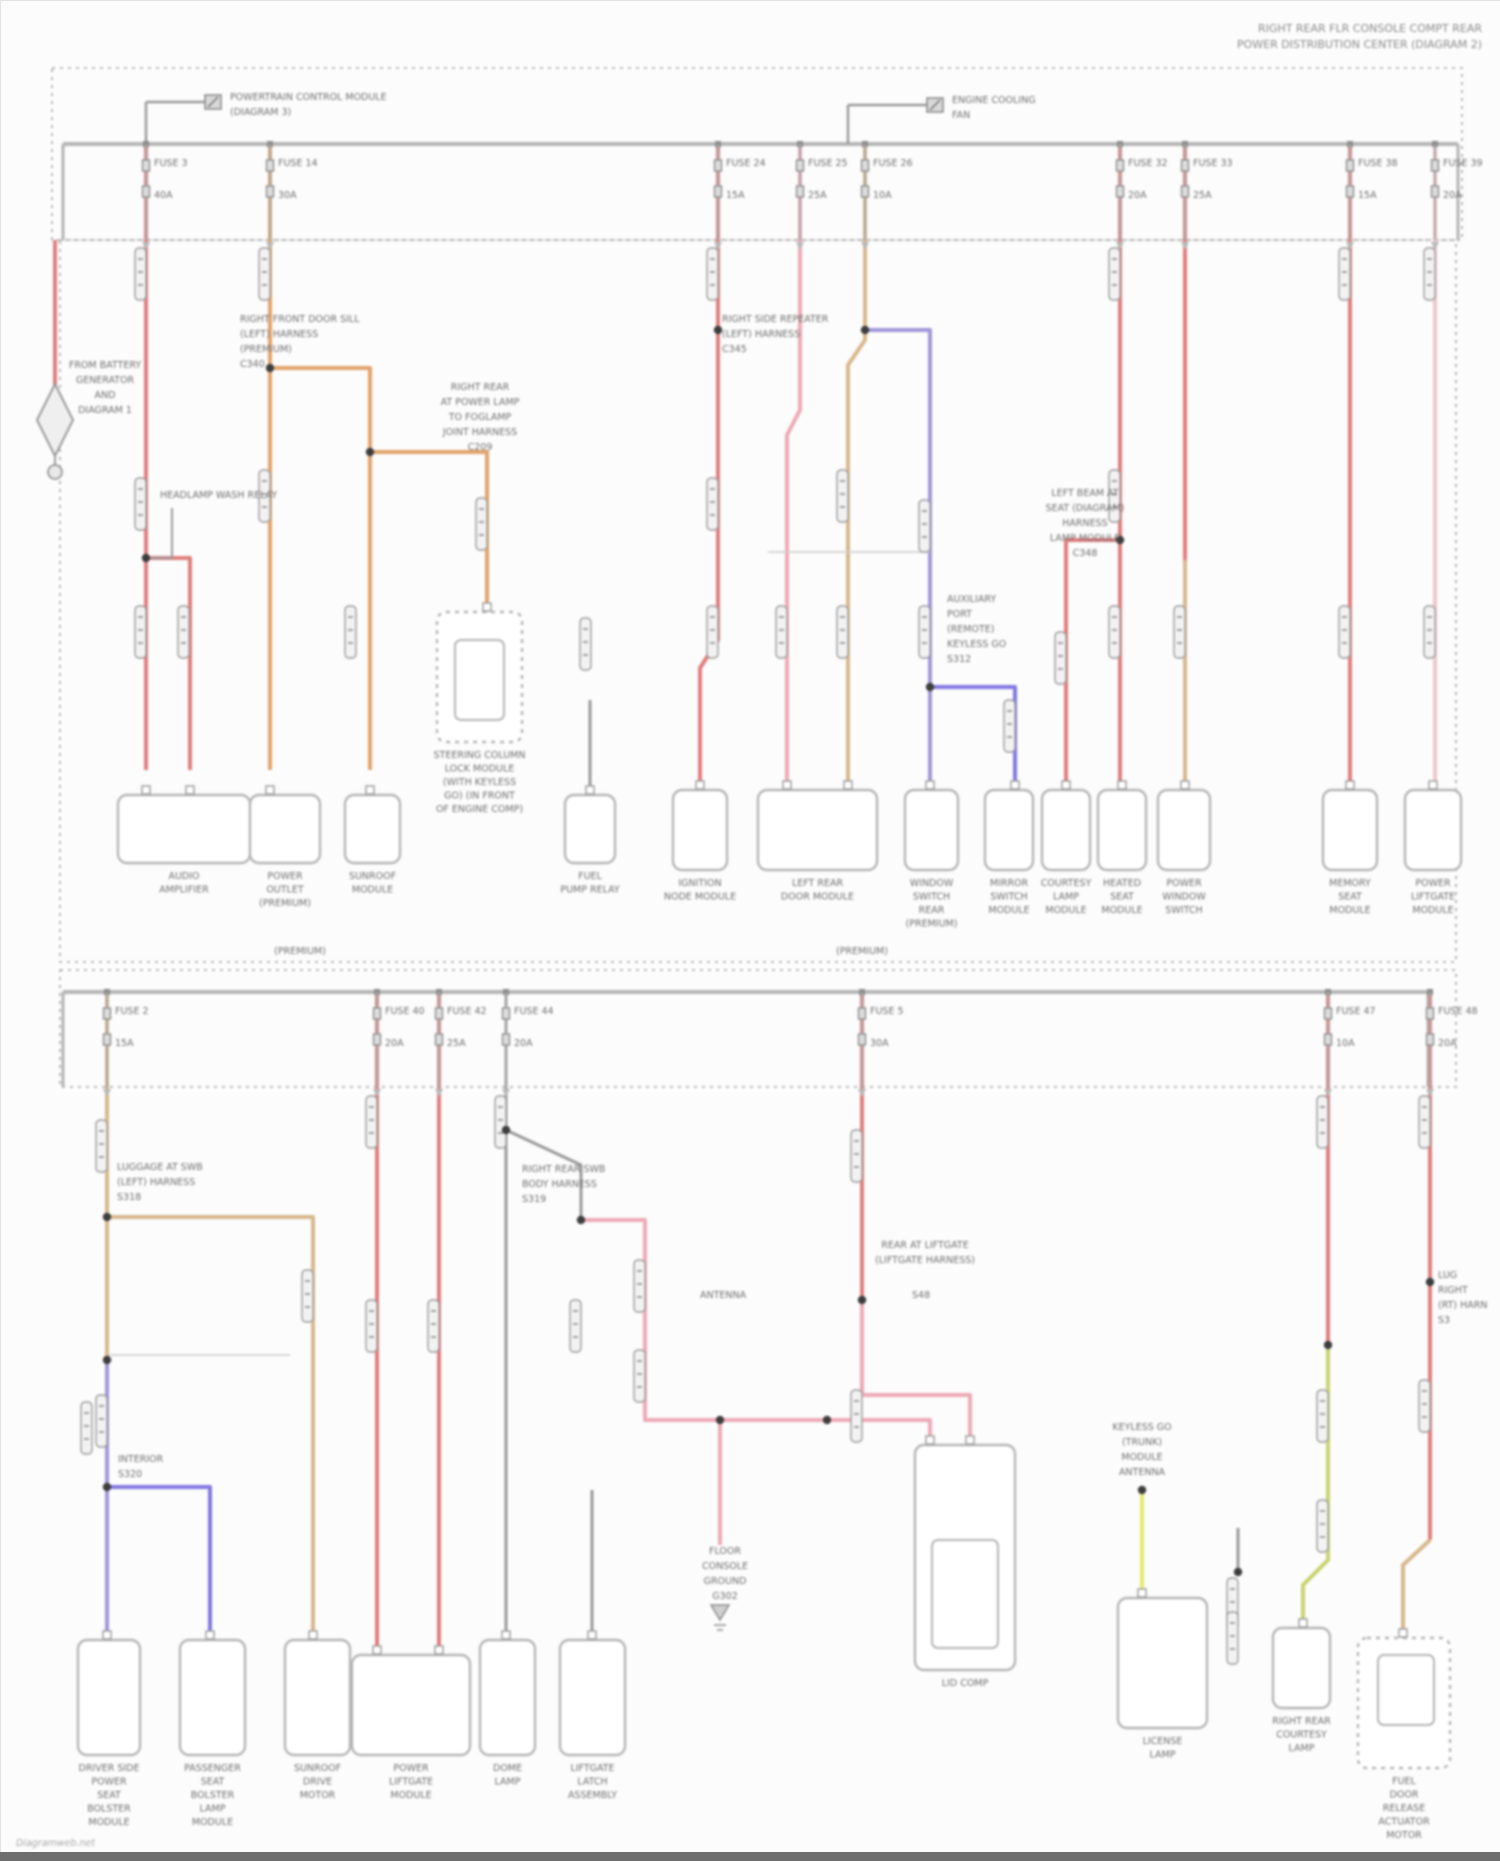  What do you see at coordinates (1359, 44) in the screenshot?
I see `diagram-title-line2: POWER DISTRIBUTION CENTER (DIAGRAM 2)` at bounding box center [1359, 44].